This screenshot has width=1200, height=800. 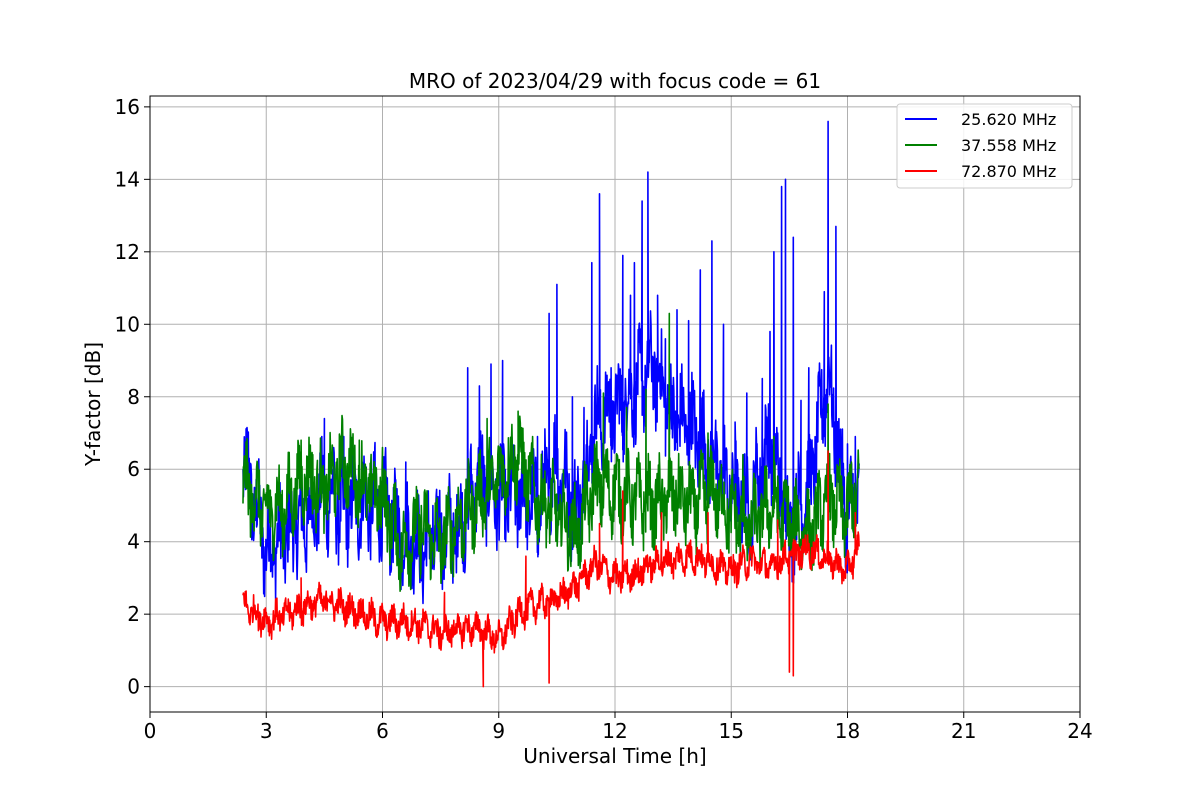 I want to click on y-tick-label: 12, so click(x=127, y=252).